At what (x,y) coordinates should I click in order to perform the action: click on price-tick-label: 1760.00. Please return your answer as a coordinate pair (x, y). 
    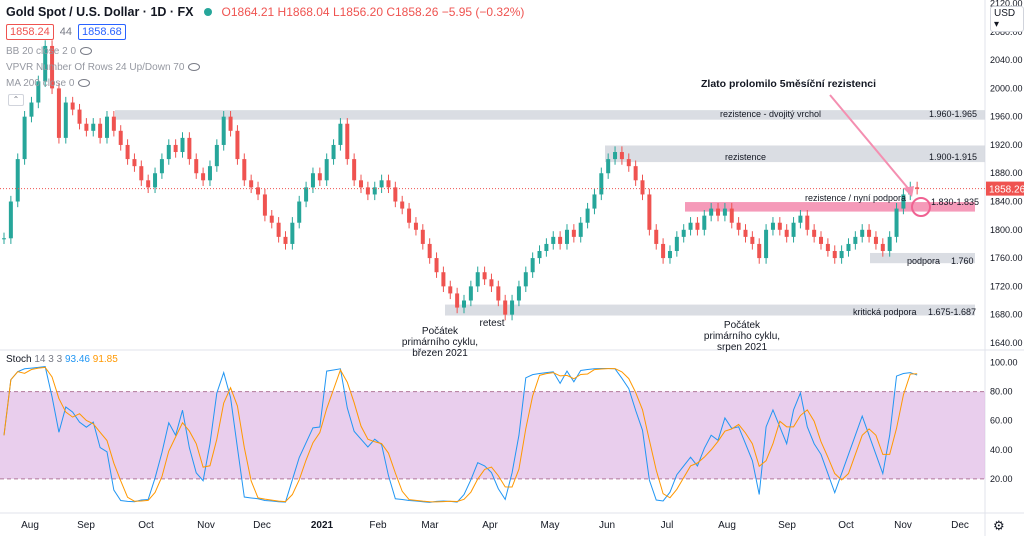
    Looking at the image, I should click on (1006, 258).